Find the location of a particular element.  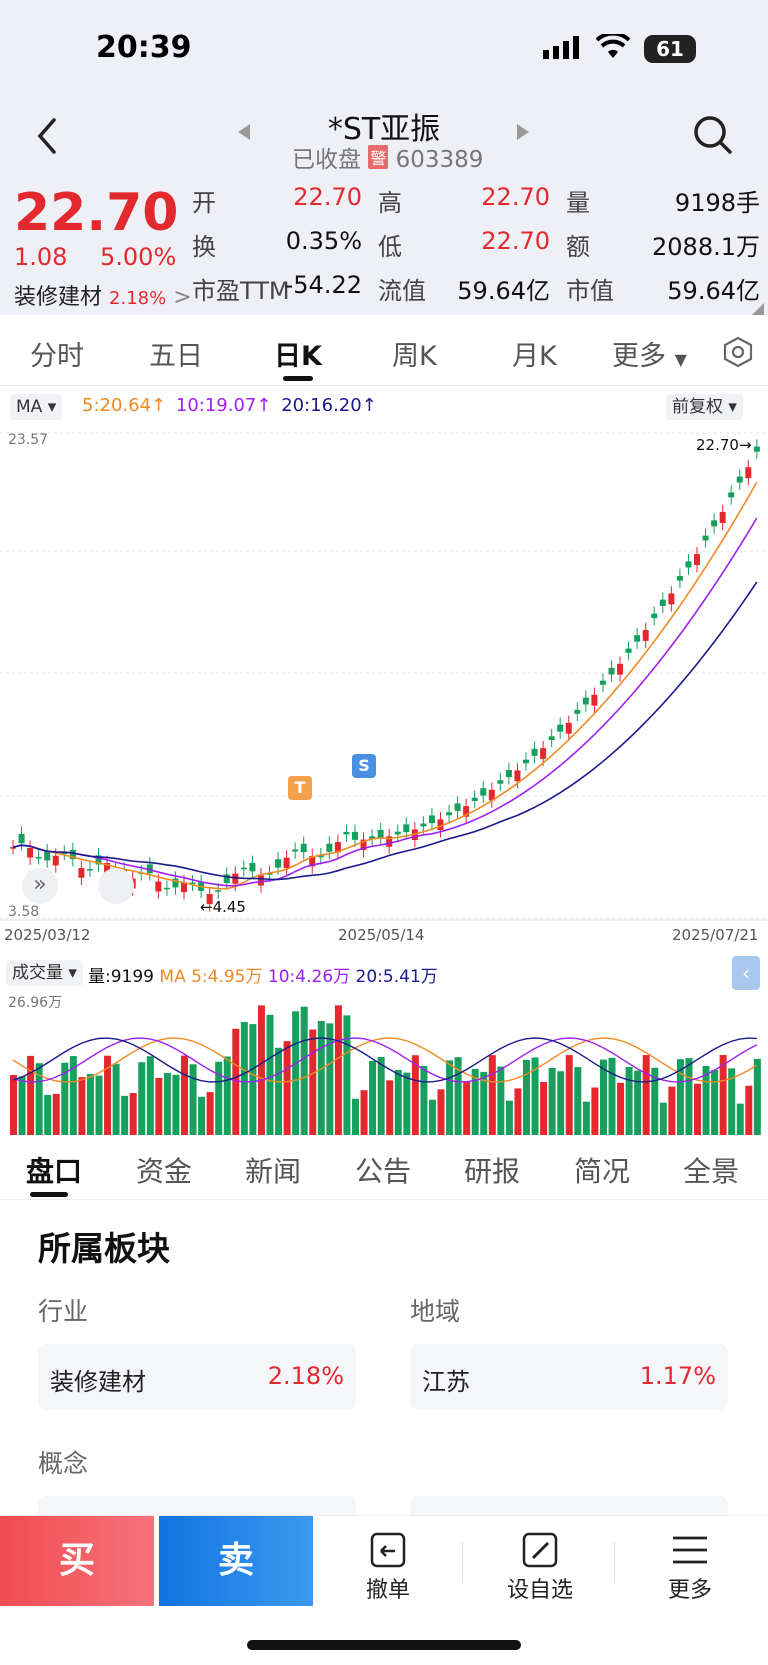

industry-card: 装修建材 2.18% is located at coordinates (197, 1377).